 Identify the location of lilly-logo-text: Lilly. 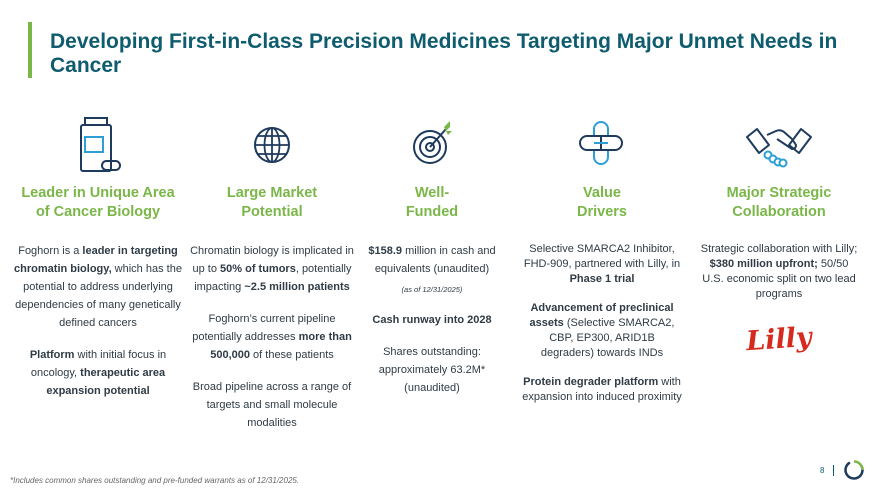
(779, 340).